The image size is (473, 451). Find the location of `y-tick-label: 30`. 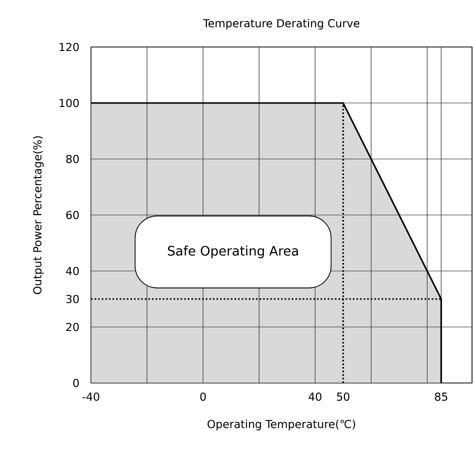

y-tick-label: 30 is located at coordinates (72, 299).